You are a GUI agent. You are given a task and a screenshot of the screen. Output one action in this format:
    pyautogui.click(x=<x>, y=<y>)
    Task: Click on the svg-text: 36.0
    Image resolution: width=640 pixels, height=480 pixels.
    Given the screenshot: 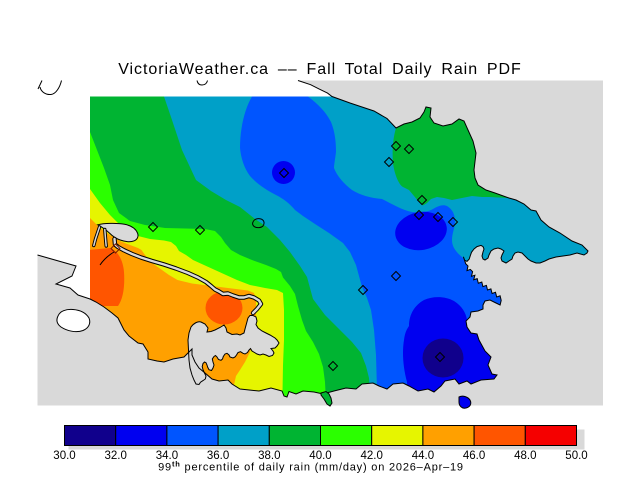 What is the action you would take?
    pyautogui.click(x=218, y=456)
    